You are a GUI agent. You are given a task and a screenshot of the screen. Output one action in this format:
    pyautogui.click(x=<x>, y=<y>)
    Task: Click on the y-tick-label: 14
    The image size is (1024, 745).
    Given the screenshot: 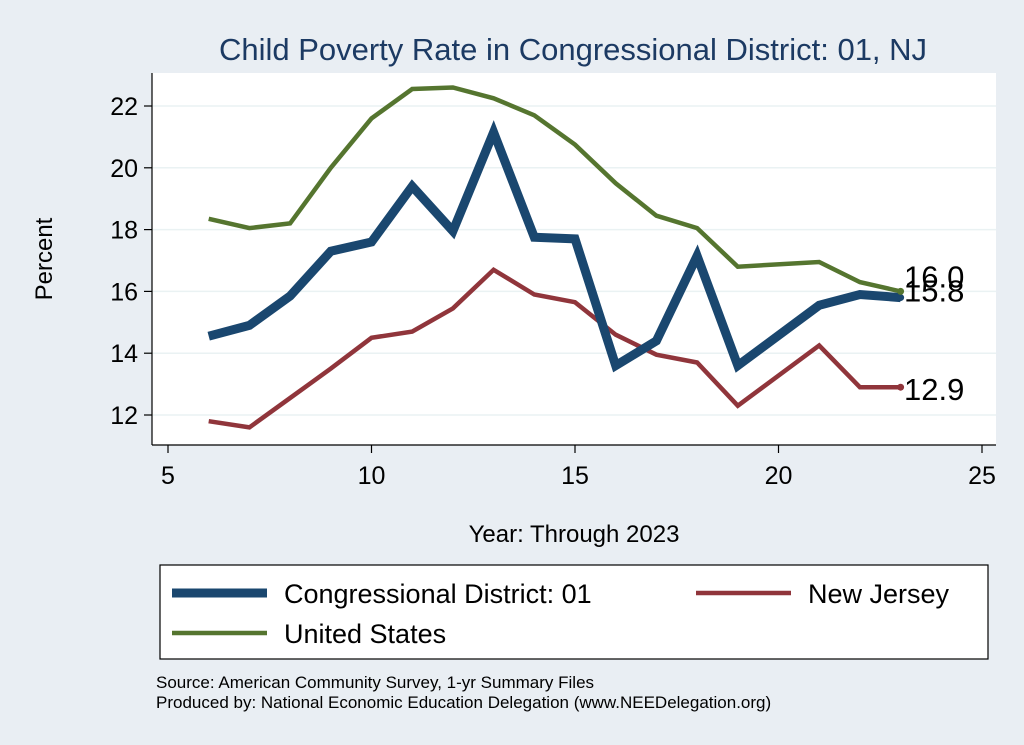 What is the action you would take?
    pyautogui.click(x=124, y=354)
    